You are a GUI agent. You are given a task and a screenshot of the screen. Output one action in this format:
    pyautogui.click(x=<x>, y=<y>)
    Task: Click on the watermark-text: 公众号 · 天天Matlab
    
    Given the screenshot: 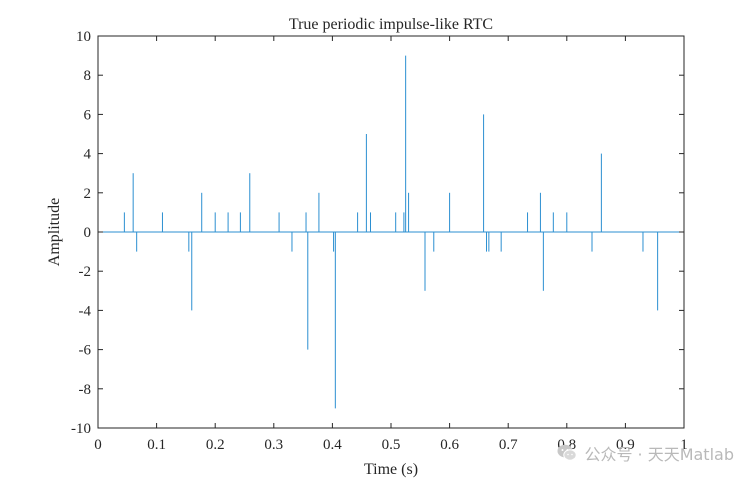 What is the action you would take?
    pyautogui.click(x=659, y=454)
    